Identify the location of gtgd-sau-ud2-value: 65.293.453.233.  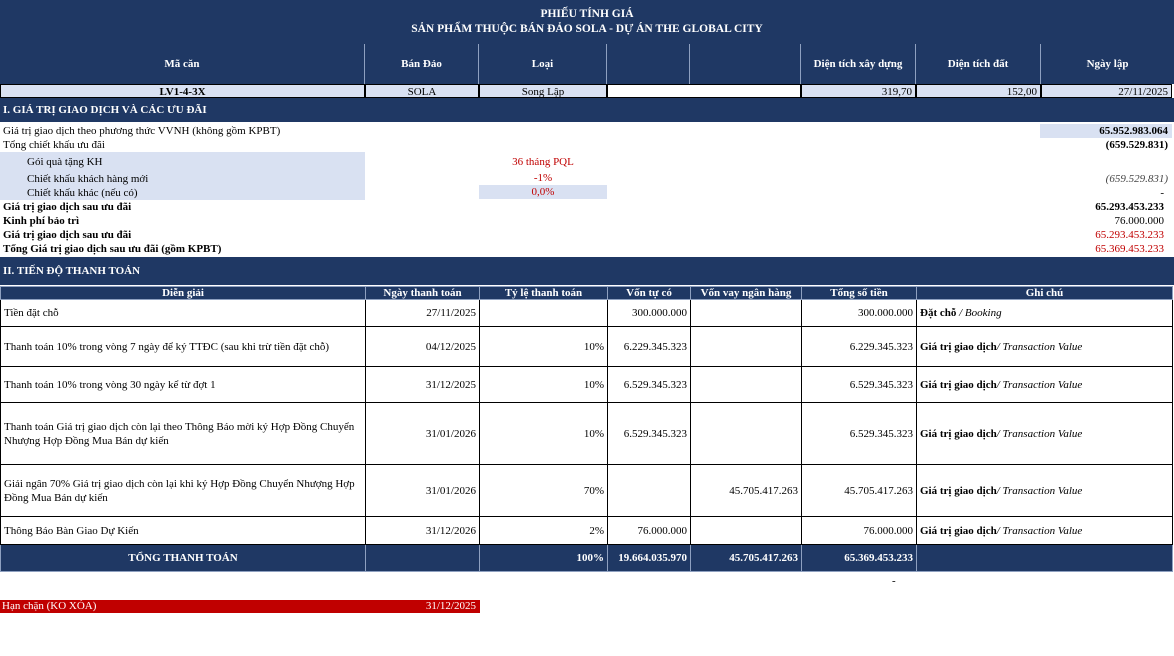
(1129, 235).